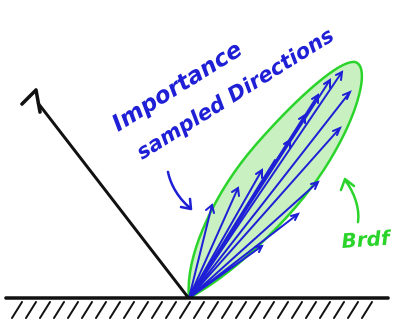  I want to click on brdf-label: Brdf, so click(367, 239).